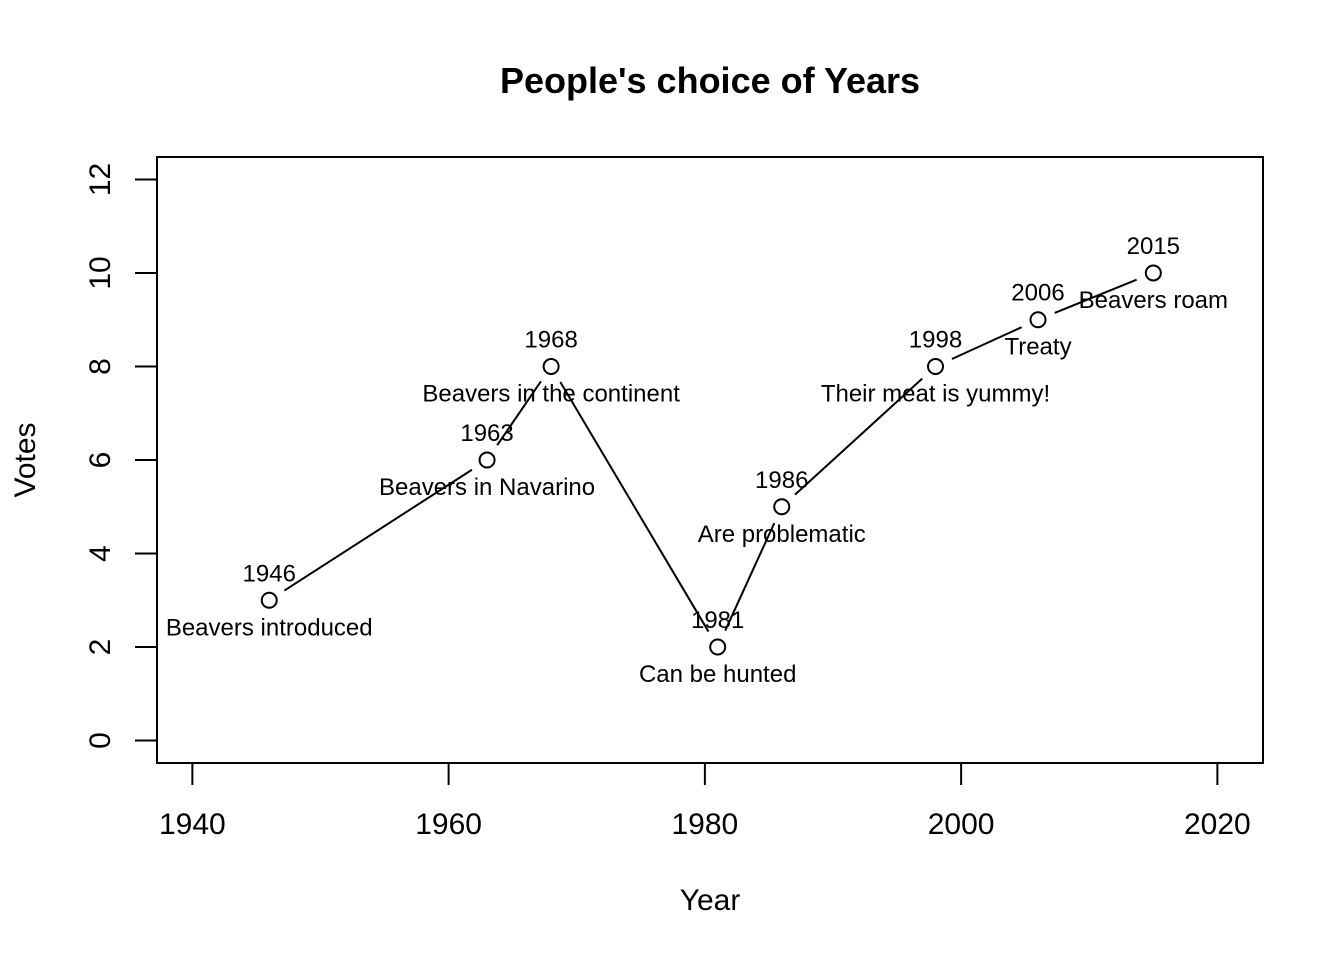  Describe the element at coordinates (710, 80) in the screenshot. I see `chart-title: People's choice of Years` at that location.